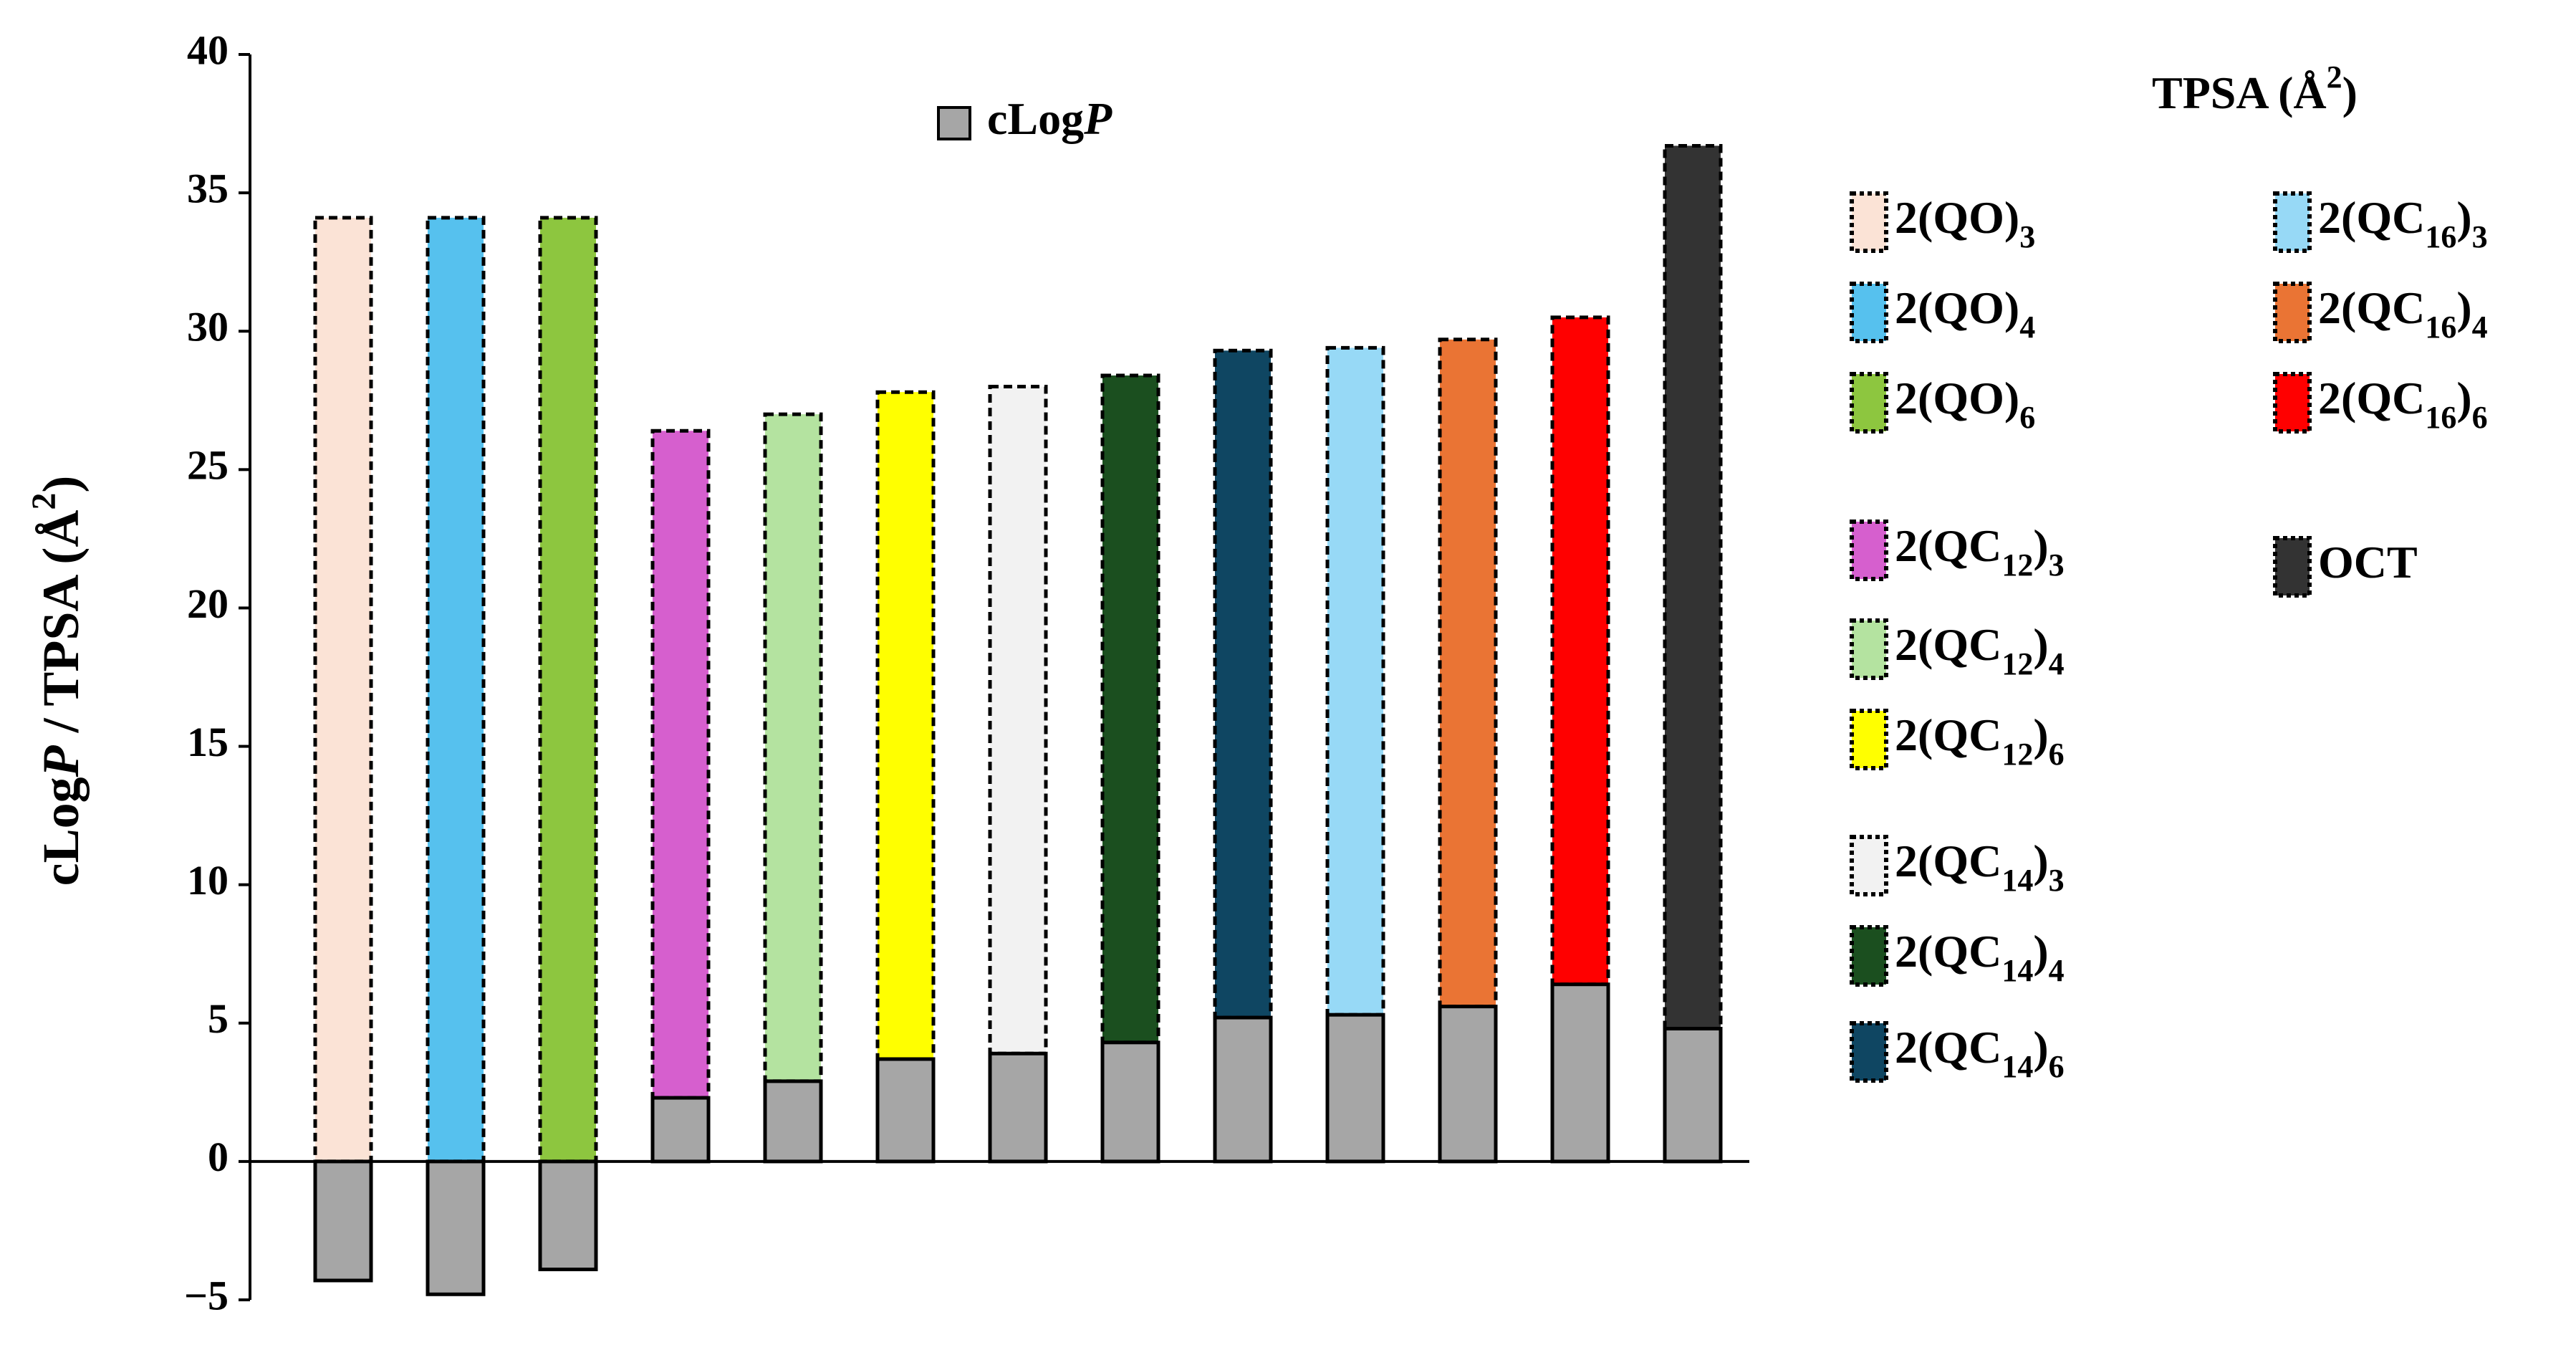  I want to click on y-axis-label-part: cLog, so click(61, 831).